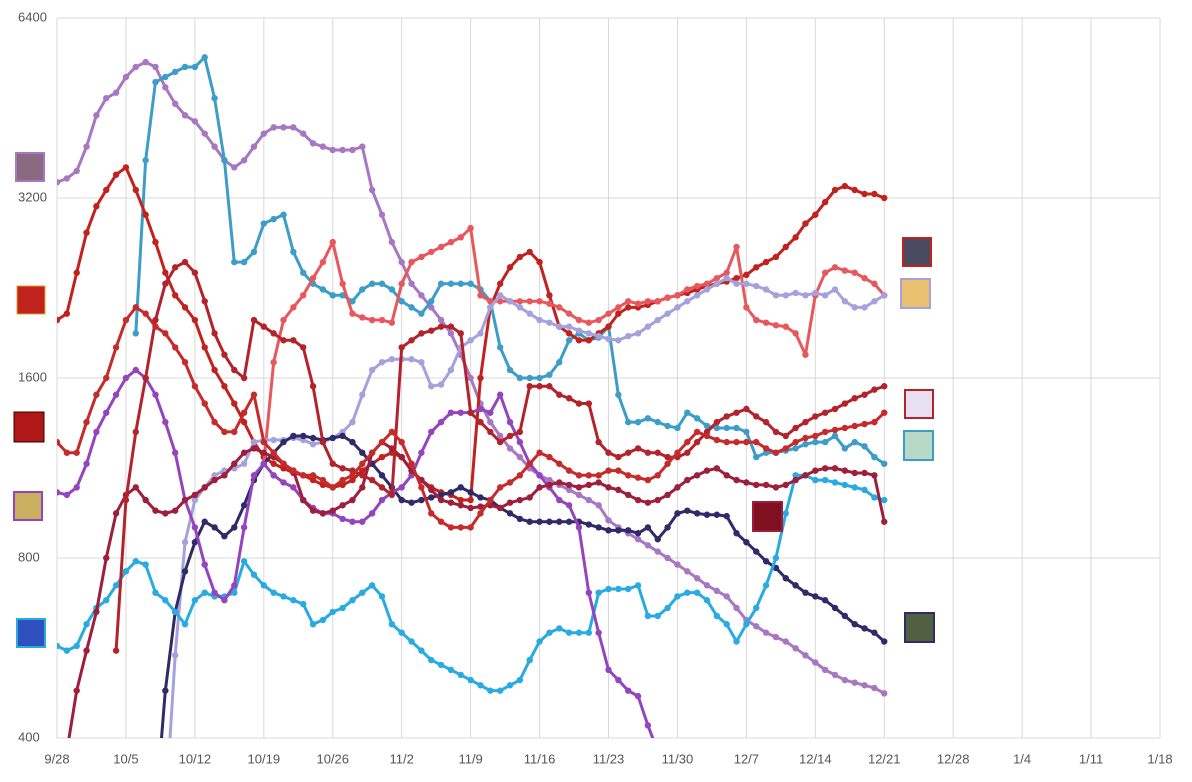 Image resolution: width=1192 pixels, height=782 pixels. I want to click on x-tick-label: 11/16, so click(540, 758).